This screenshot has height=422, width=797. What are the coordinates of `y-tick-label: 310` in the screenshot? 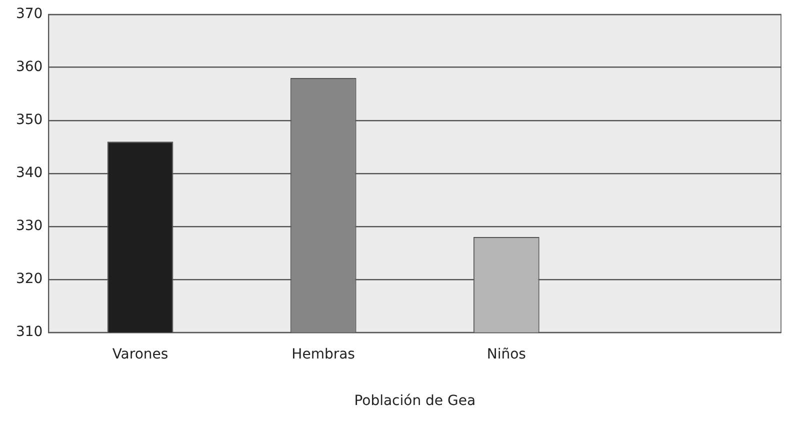 It's located at (29, 332).